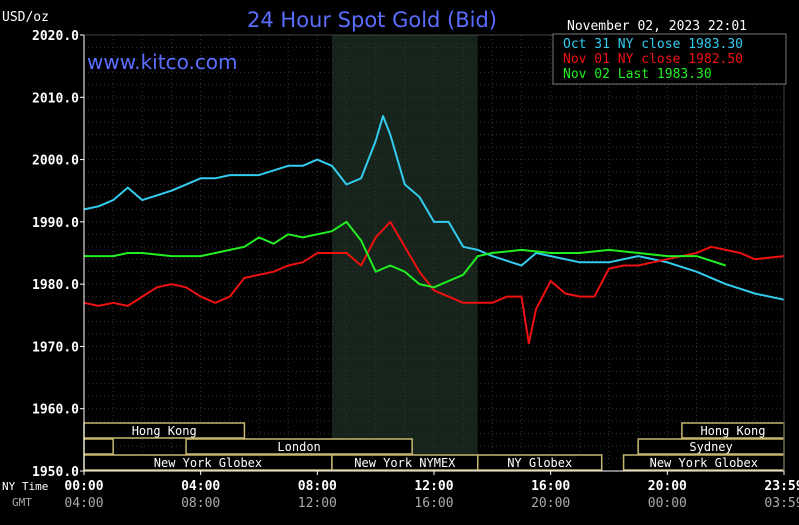  What do you see at coordinates (55, 410) in the screenshot?
I see `y-tick-label: 1960.0` at bounding box center [55, 410].